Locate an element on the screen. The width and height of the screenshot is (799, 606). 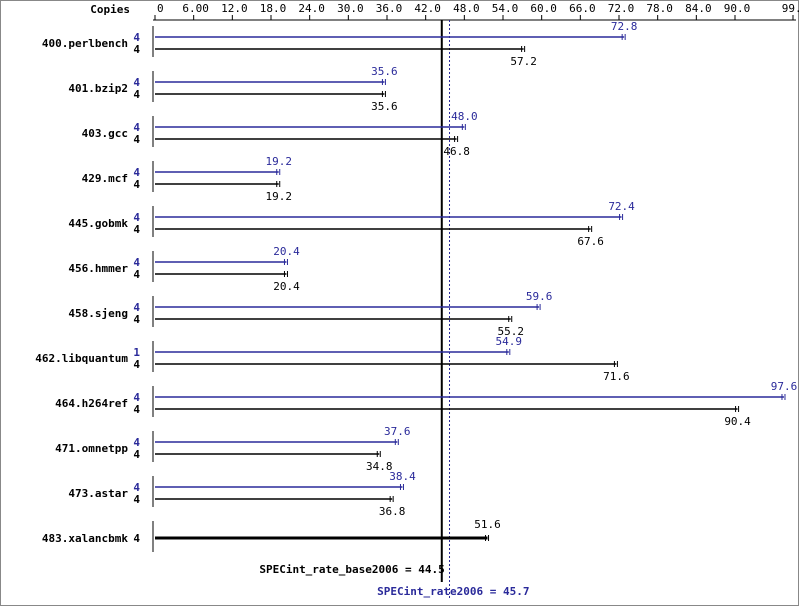
benchmark-name: 403.gcc is located at coordinates (105, 133).